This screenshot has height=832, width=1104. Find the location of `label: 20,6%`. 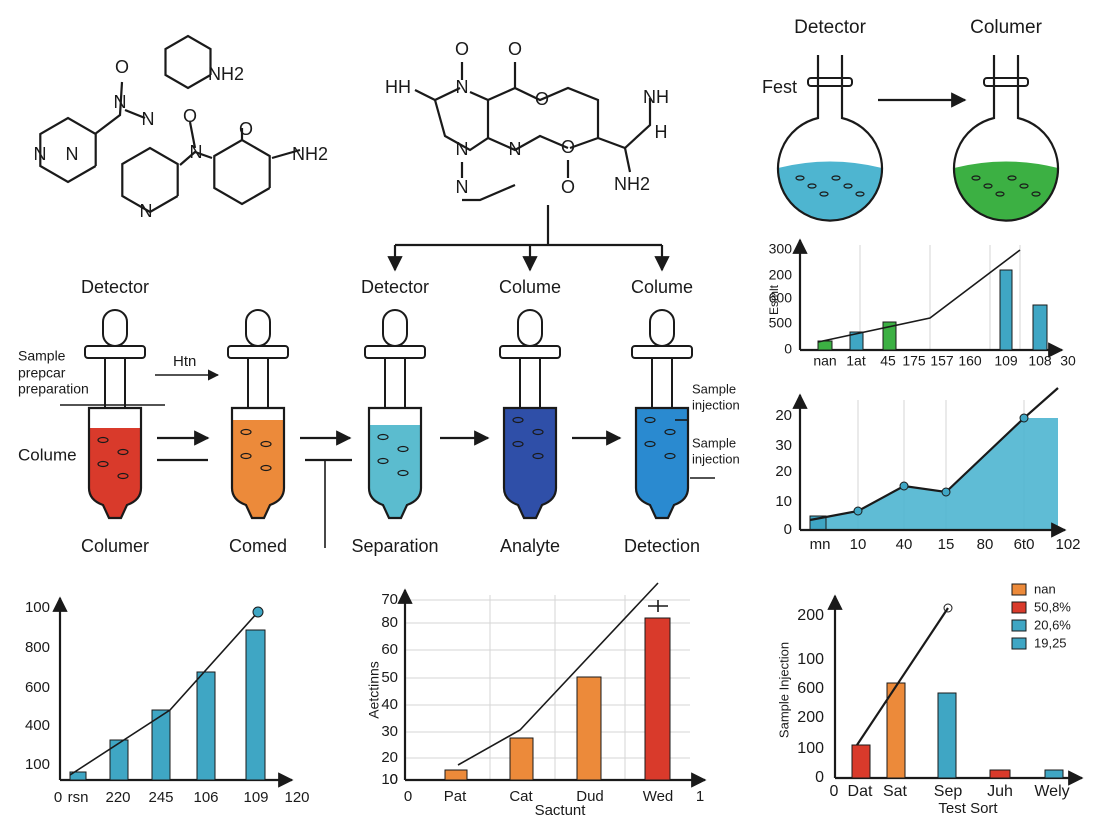

label: 20,6% is located at coordinates (1052, 624).